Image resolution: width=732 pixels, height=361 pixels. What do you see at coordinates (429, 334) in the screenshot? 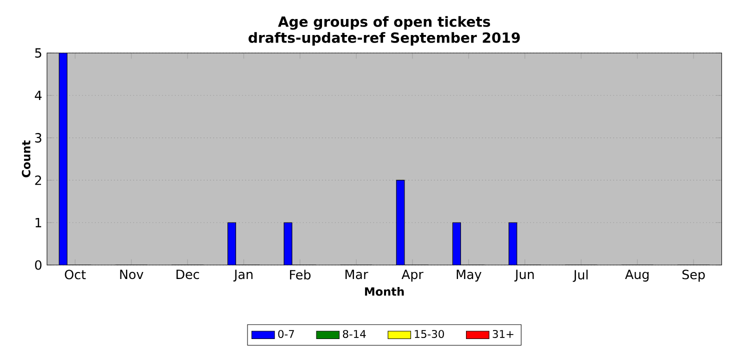
I see `legend-label: 15-30` at bounding box center [429, 334].